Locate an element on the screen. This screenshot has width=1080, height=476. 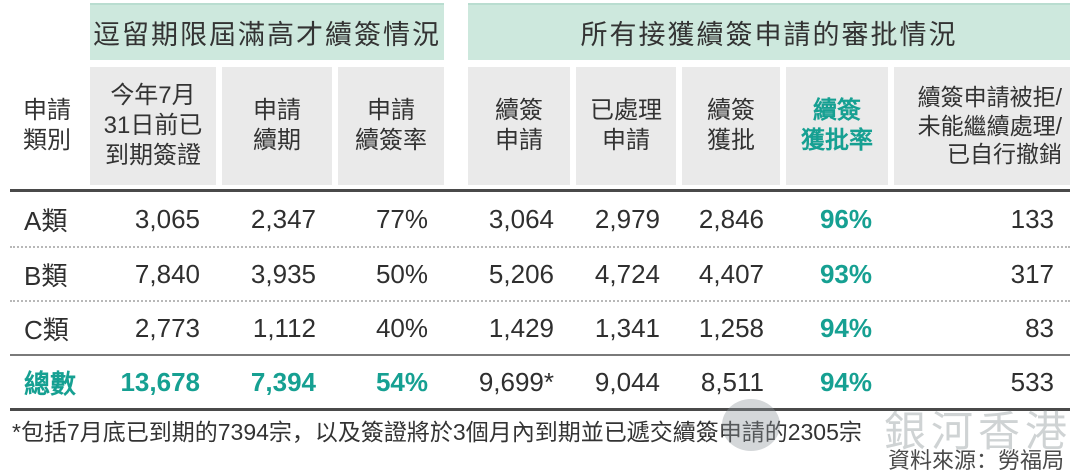
table-cell: 1,341 is located at coordinates (627, 327).